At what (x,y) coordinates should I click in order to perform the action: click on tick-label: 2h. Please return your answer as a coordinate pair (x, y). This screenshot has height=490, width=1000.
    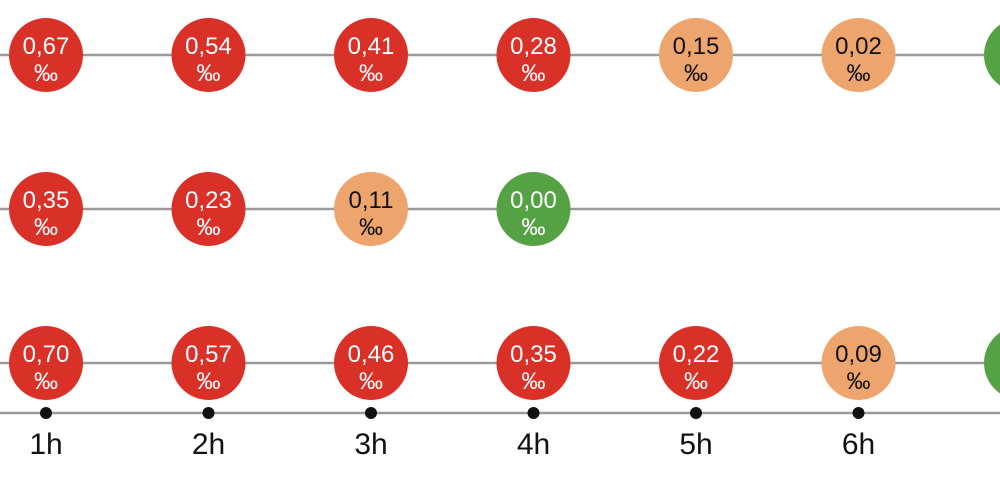
    Looking at the image, I should click on (208, 444).